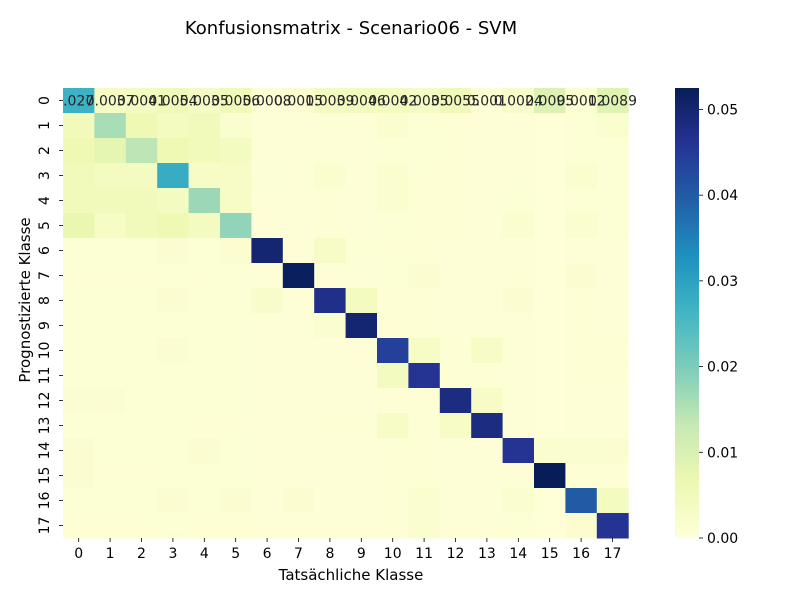  What do you see at coordinates (45, 100) in the screenshot?
I see `y-tick-label-0: 0` at bounding box center [45, 100].